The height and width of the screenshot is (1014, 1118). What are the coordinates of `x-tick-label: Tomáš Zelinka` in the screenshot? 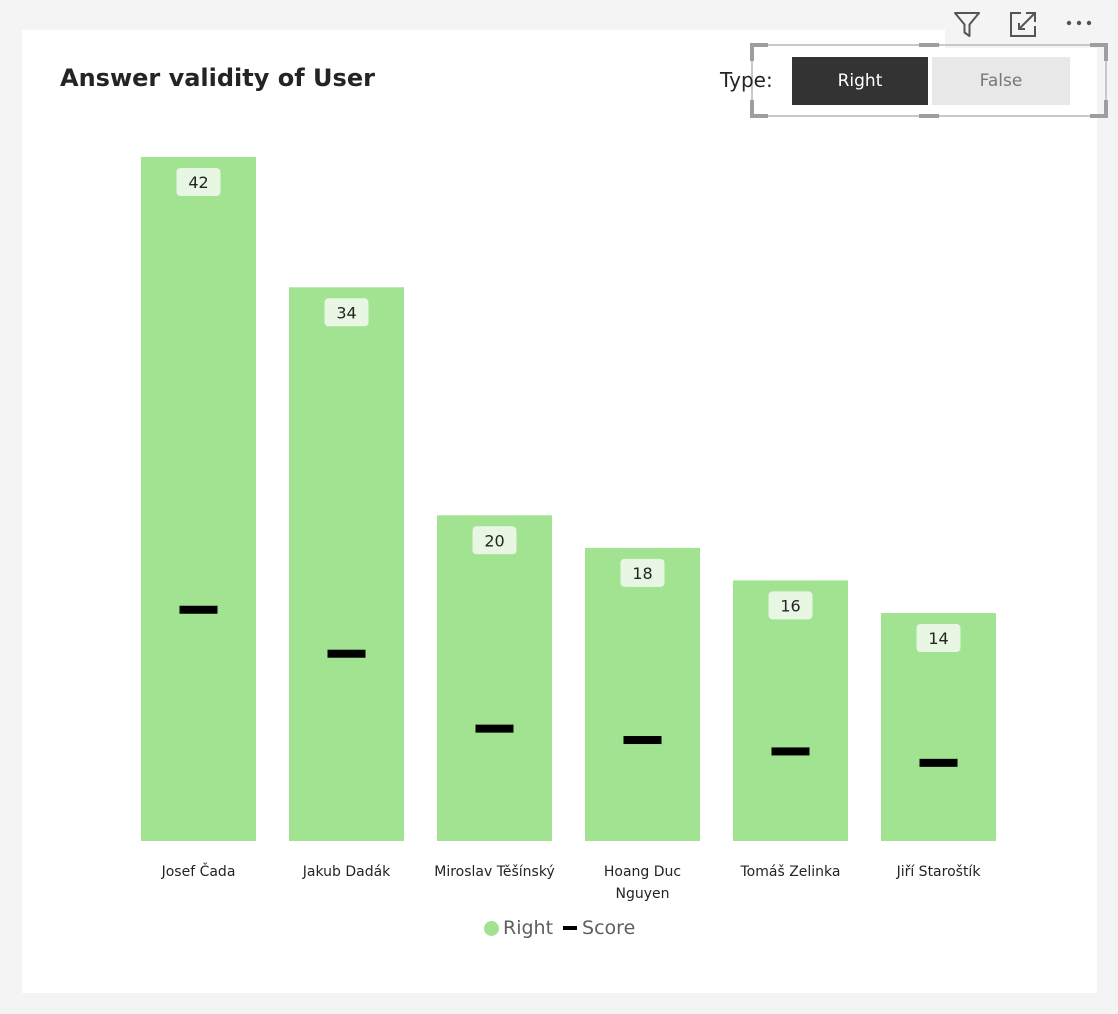 It's located at (790, 872).